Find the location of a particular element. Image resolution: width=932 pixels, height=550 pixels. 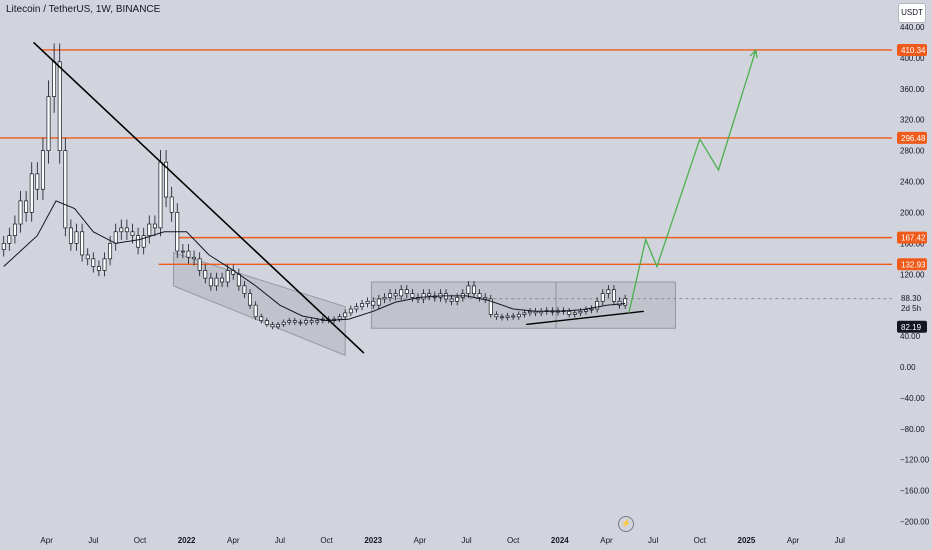

y-tick-label: 200.00 is located at coordinates (912, 212).